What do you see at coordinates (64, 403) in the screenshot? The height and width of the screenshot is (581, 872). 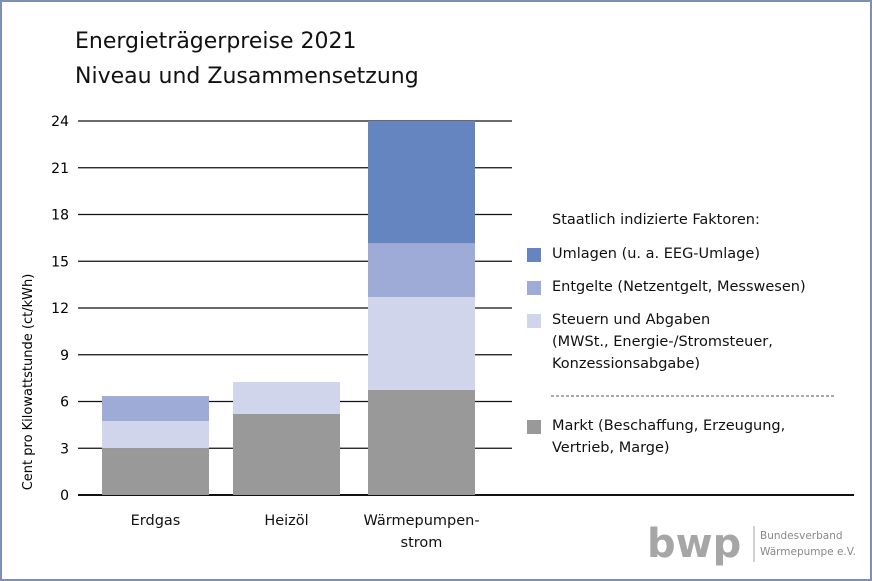 I see `y-tick-label: 6` at bounding box center [64, 403].